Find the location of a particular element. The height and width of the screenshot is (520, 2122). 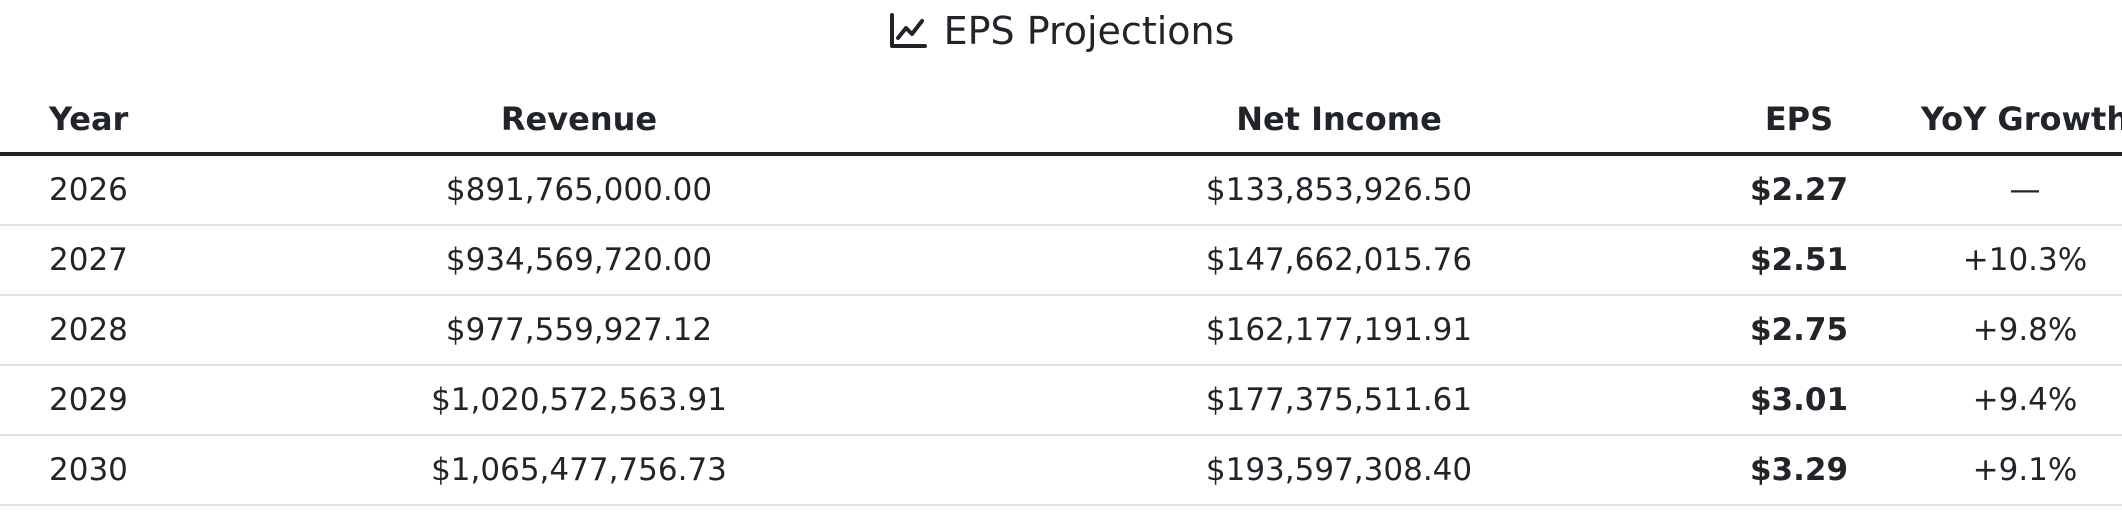

cell-eps: $3.01 is located at coordinates (1799, 400).